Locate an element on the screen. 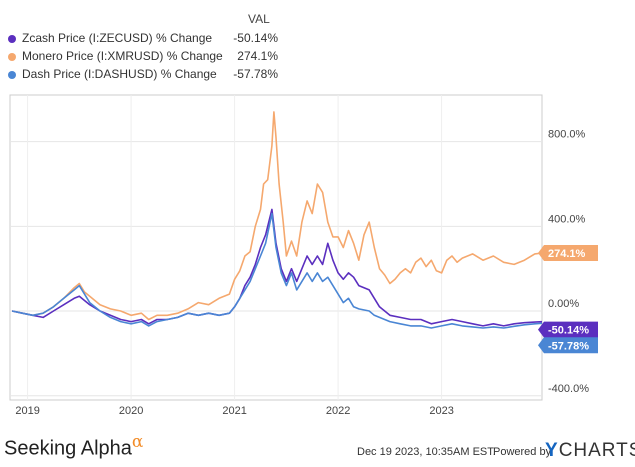 This screenshot has height=467, width=635. end-flag-label: -50.14% is located at coordinates (568, 331).